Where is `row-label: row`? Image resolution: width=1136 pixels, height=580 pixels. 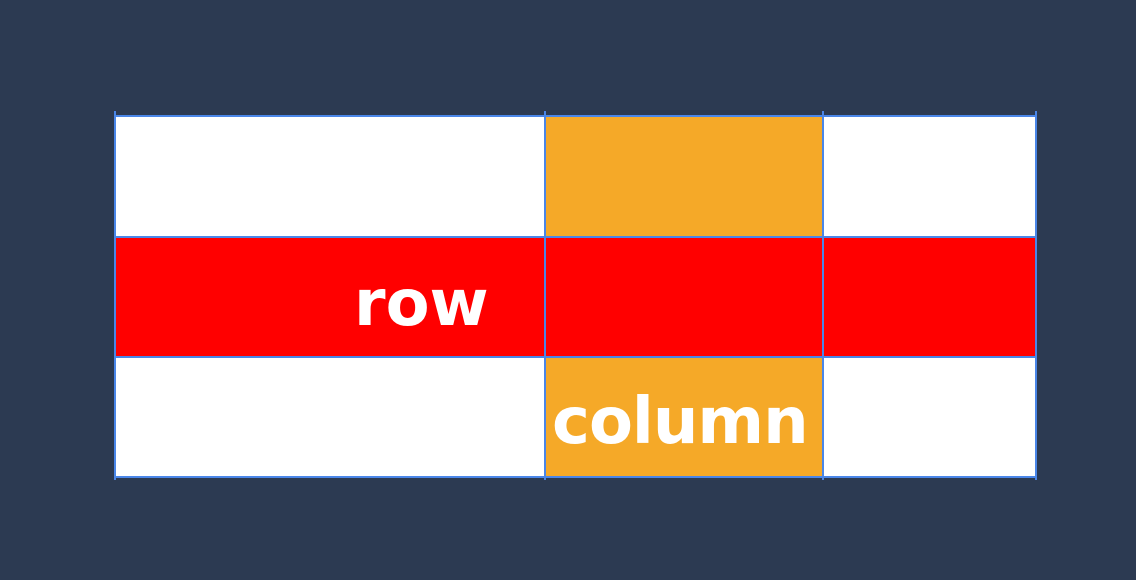 row-label: row is located at coordinates (421, 304).